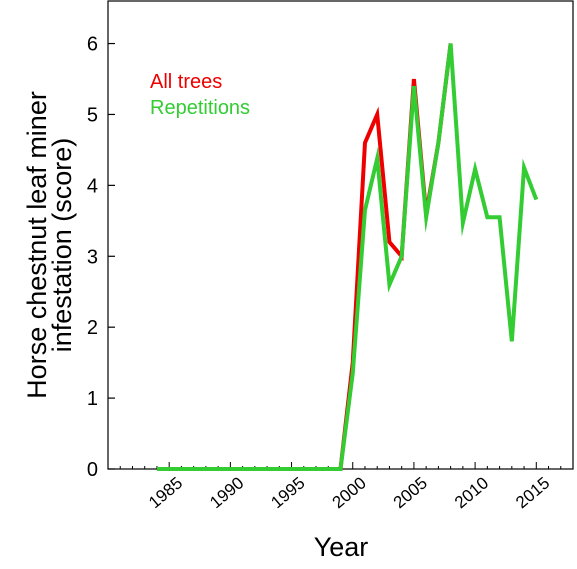 The image size is (577, 569). What do you see at coordinates (92, 45) in the screenshot?
I see `y-tick-label: 6` at bounding box center [92, 45].